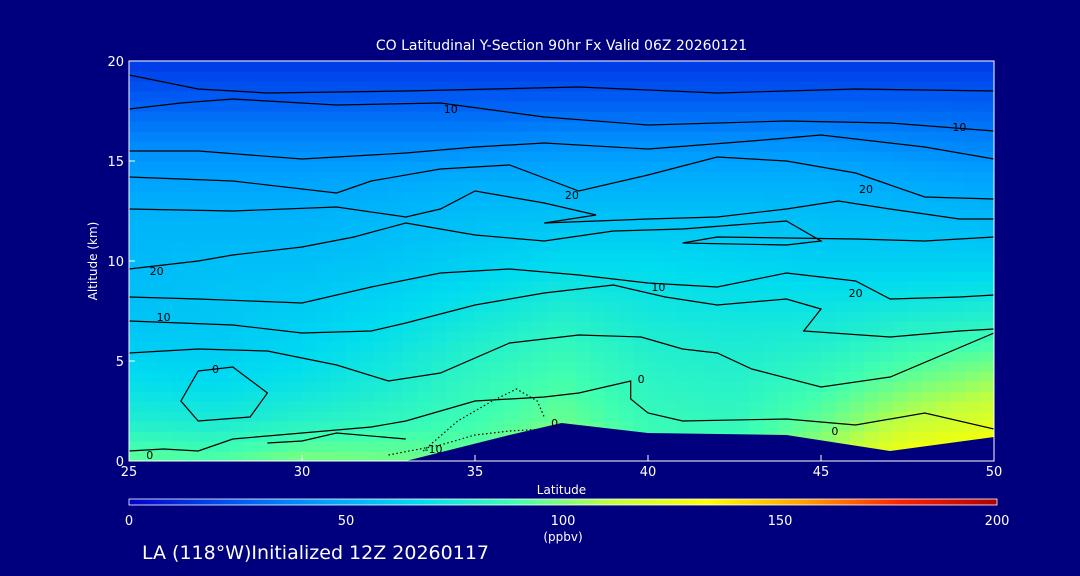 The width and height of the screenshot is (1080, 576). Describe the element at coordinates (120, 462) in the screenshot. I see `y-tick-label: 0` at that location.